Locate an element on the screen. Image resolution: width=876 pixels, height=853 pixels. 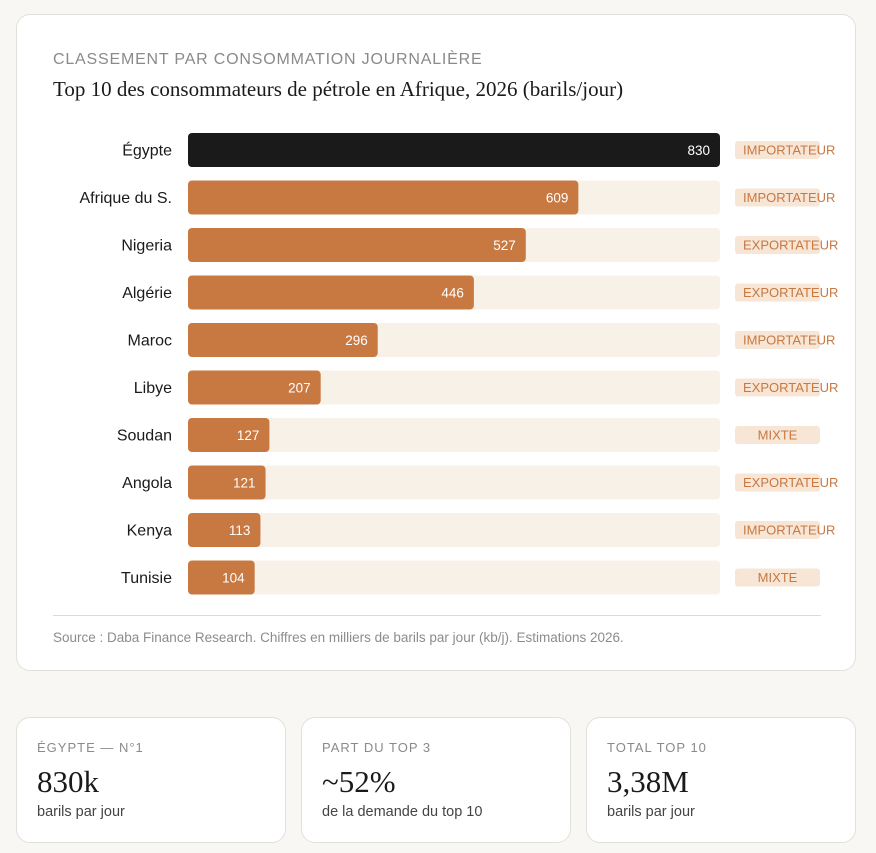
category-label: Algérie is located at coordinates (147, 293).